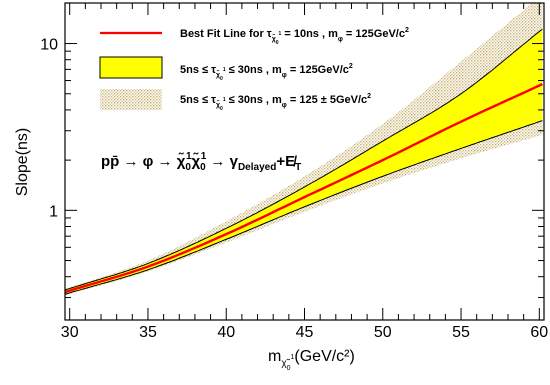 This screenshot has width=550, height=385. Describe the element at coordinates (201, 162) in the screenshot. I see `process-annotation: pp̄ → φ → χ̃01χ̃01 → γDelayed+E̸T` at that location.